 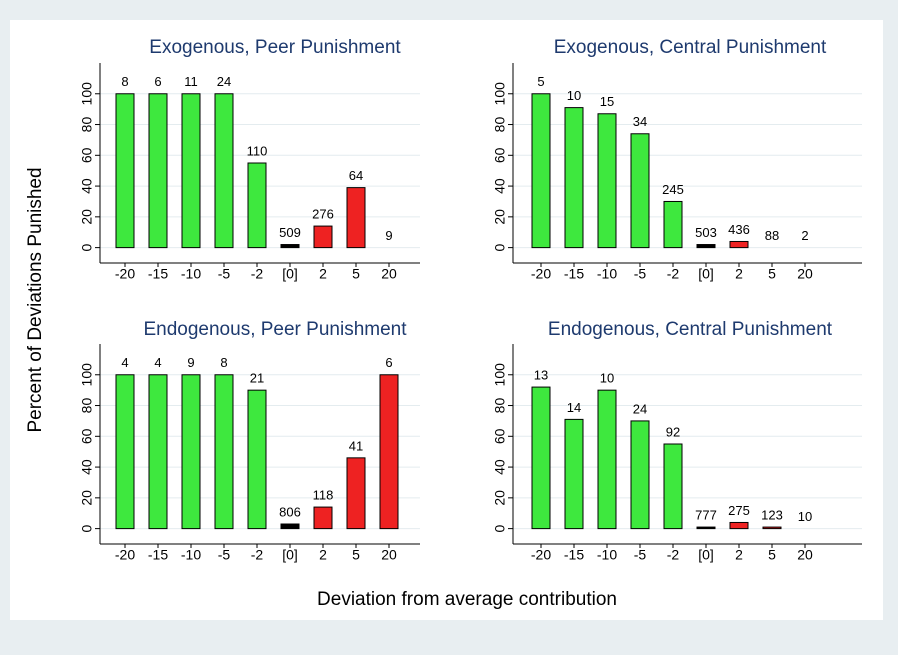 What do you see at coordinates (290, 232) in the screenshot?
I see `bar-count: 509` at bounding box center [290, 232].